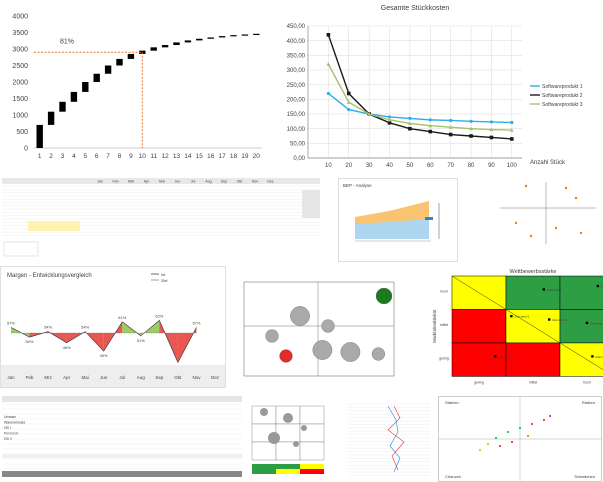  Describe the element at coordinates (491, 166) in the screenshot. I see `x-tick-label: 90` at that location.